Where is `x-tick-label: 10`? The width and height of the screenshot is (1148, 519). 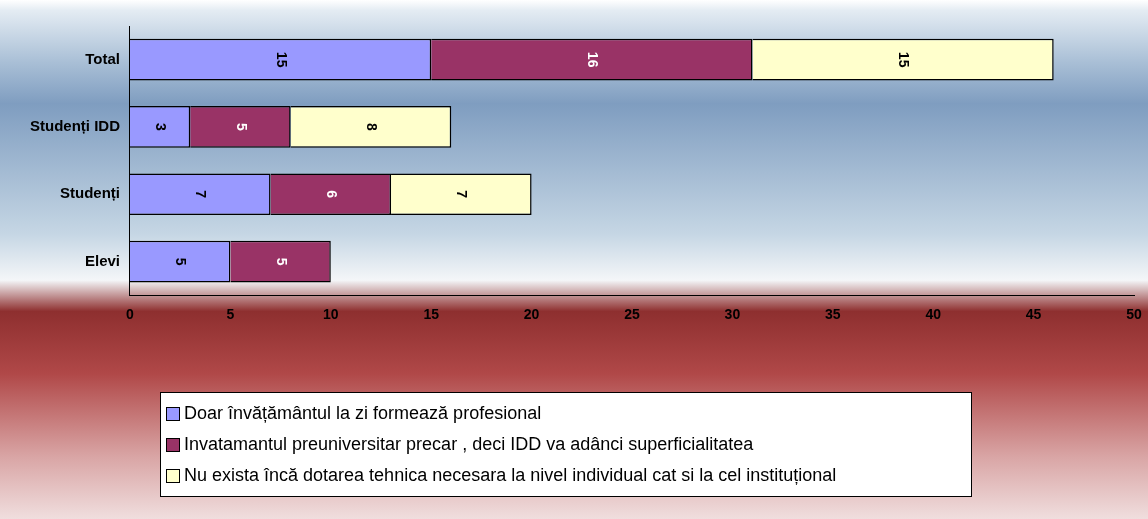
x-tick-label: 10 is located at coordinates (331, 314).